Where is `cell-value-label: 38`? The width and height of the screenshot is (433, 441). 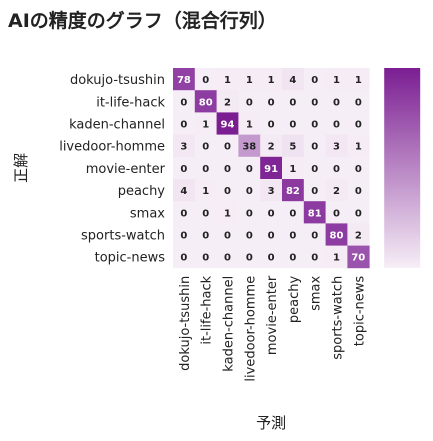
cell-value-label: 38 is located at coordinates (249, 147).